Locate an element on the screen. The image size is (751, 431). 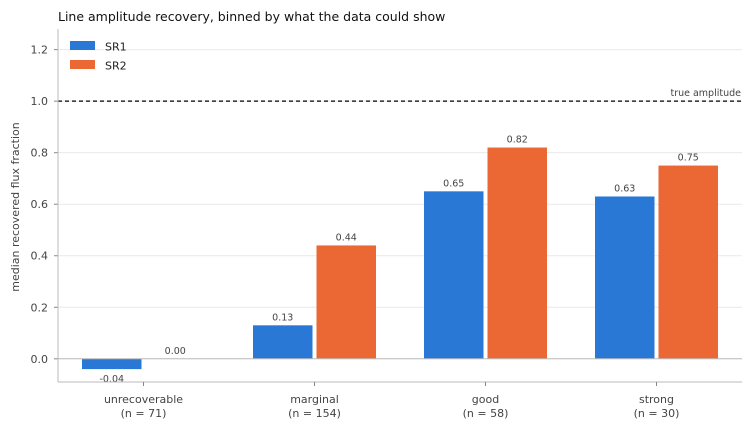
legend-swatch-sr1 is located at coordinates (82, 45).